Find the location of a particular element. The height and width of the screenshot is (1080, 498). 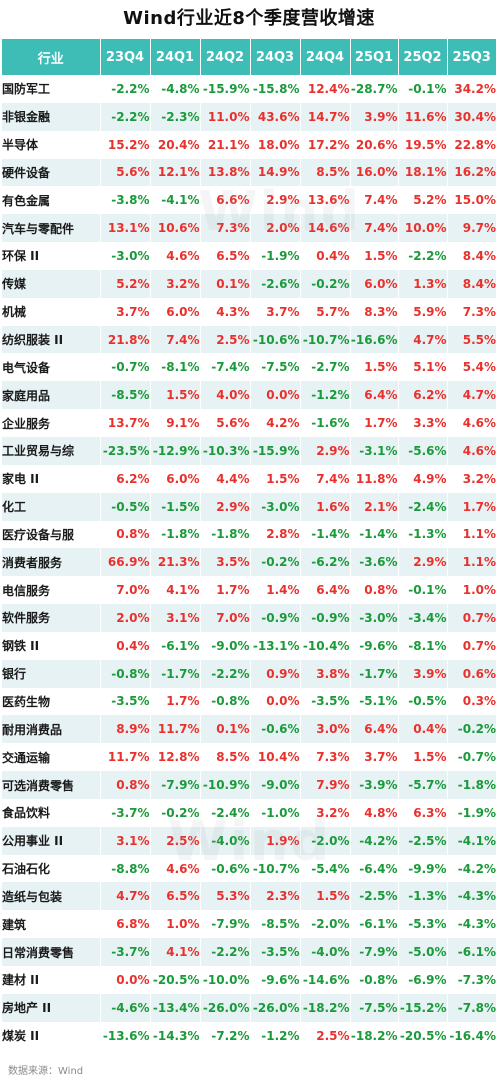

growth-cell: 0.8% is located at coordinates (374, 590).